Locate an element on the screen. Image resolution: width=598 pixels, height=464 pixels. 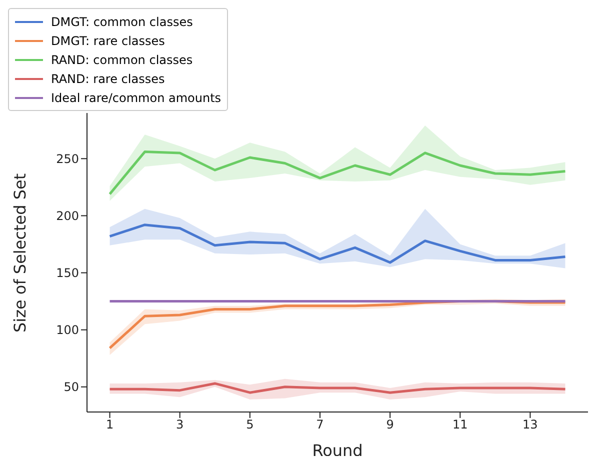
y-tick-label: 50 is located at coordinates (71, 387).